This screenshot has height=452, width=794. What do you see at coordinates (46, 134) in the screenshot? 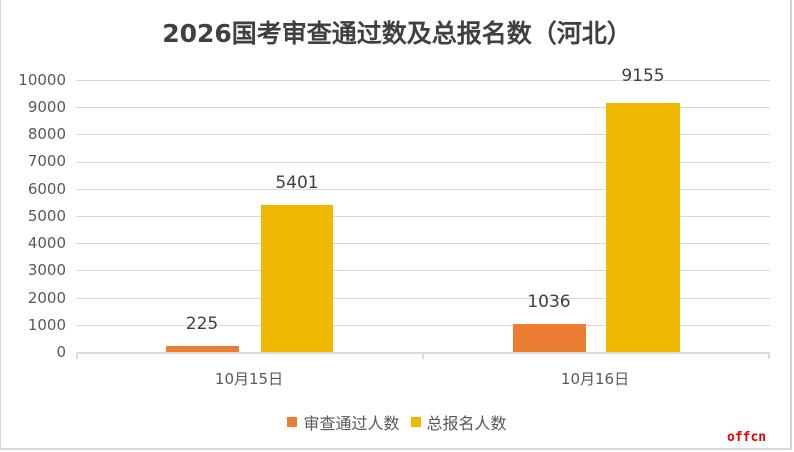
I see `y-tick-label: 8000` at bounding box center [46, 134].